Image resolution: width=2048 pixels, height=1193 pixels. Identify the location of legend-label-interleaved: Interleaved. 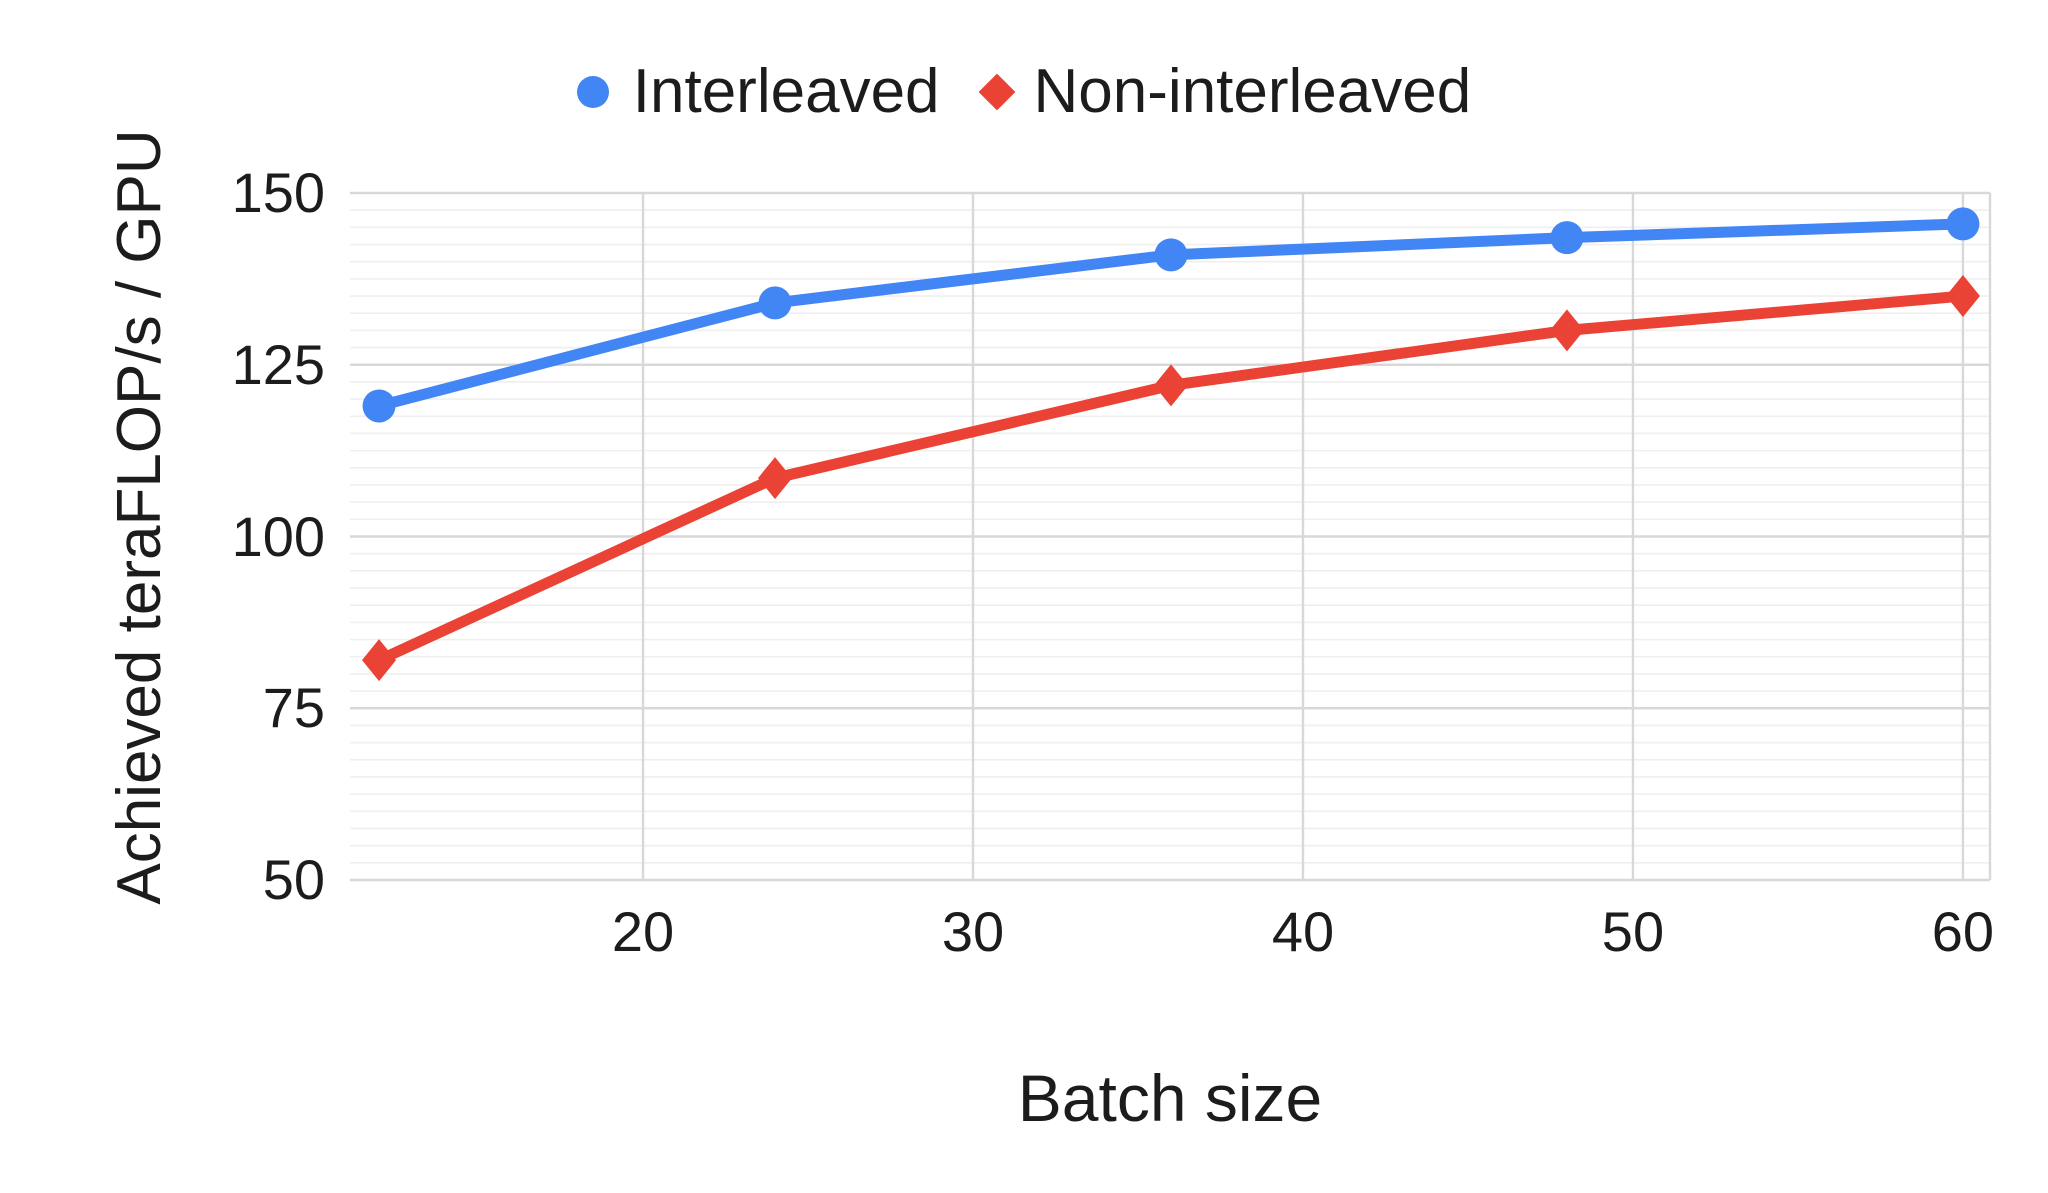
(786, 91).